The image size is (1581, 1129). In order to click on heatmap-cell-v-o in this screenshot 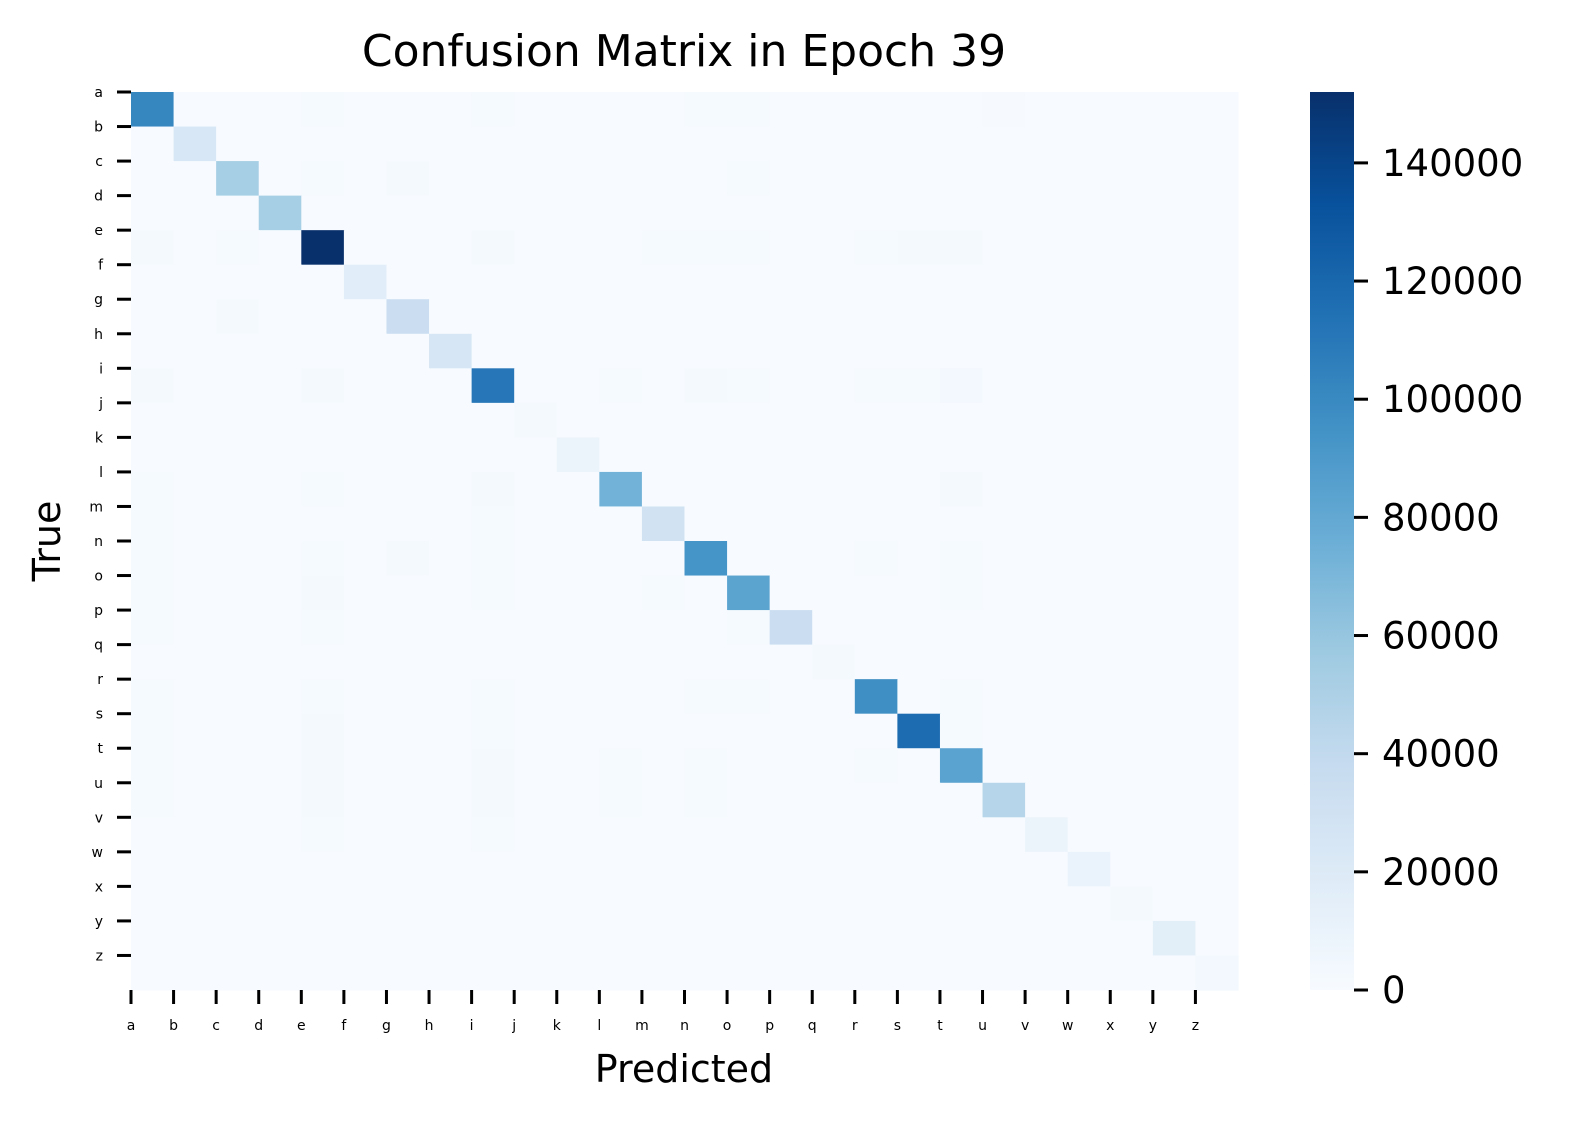, I will do `click(749, 835)`.